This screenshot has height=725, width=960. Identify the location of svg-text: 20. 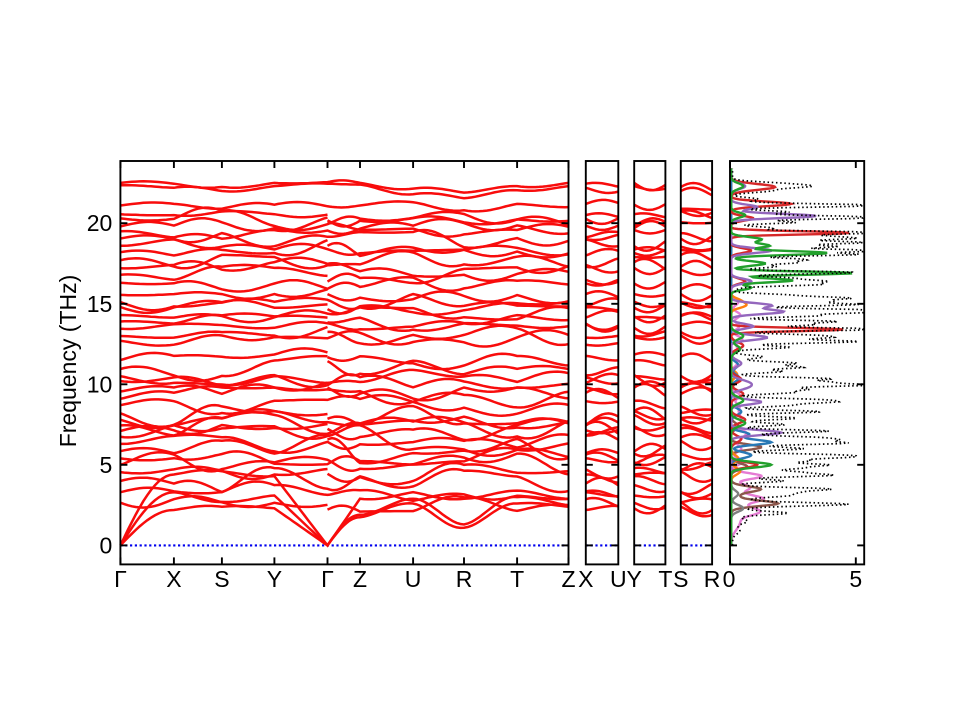
(100, 223).